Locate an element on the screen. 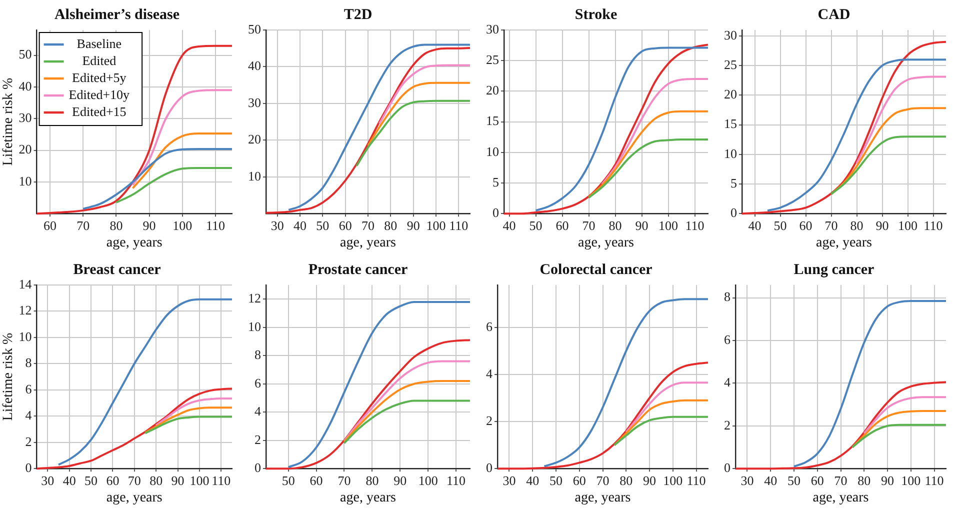 This screenshot has width=953, height=510. legend-label: Edited is located at coordinates (99, 60).